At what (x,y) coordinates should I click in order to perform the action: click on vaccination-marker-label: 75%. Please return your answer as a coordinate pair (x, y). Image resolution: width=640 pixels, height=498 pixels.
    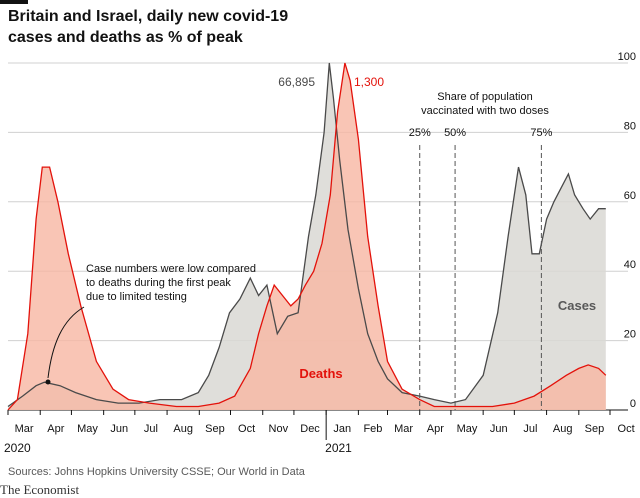
    Looking at the image, I should click on (541, 133).